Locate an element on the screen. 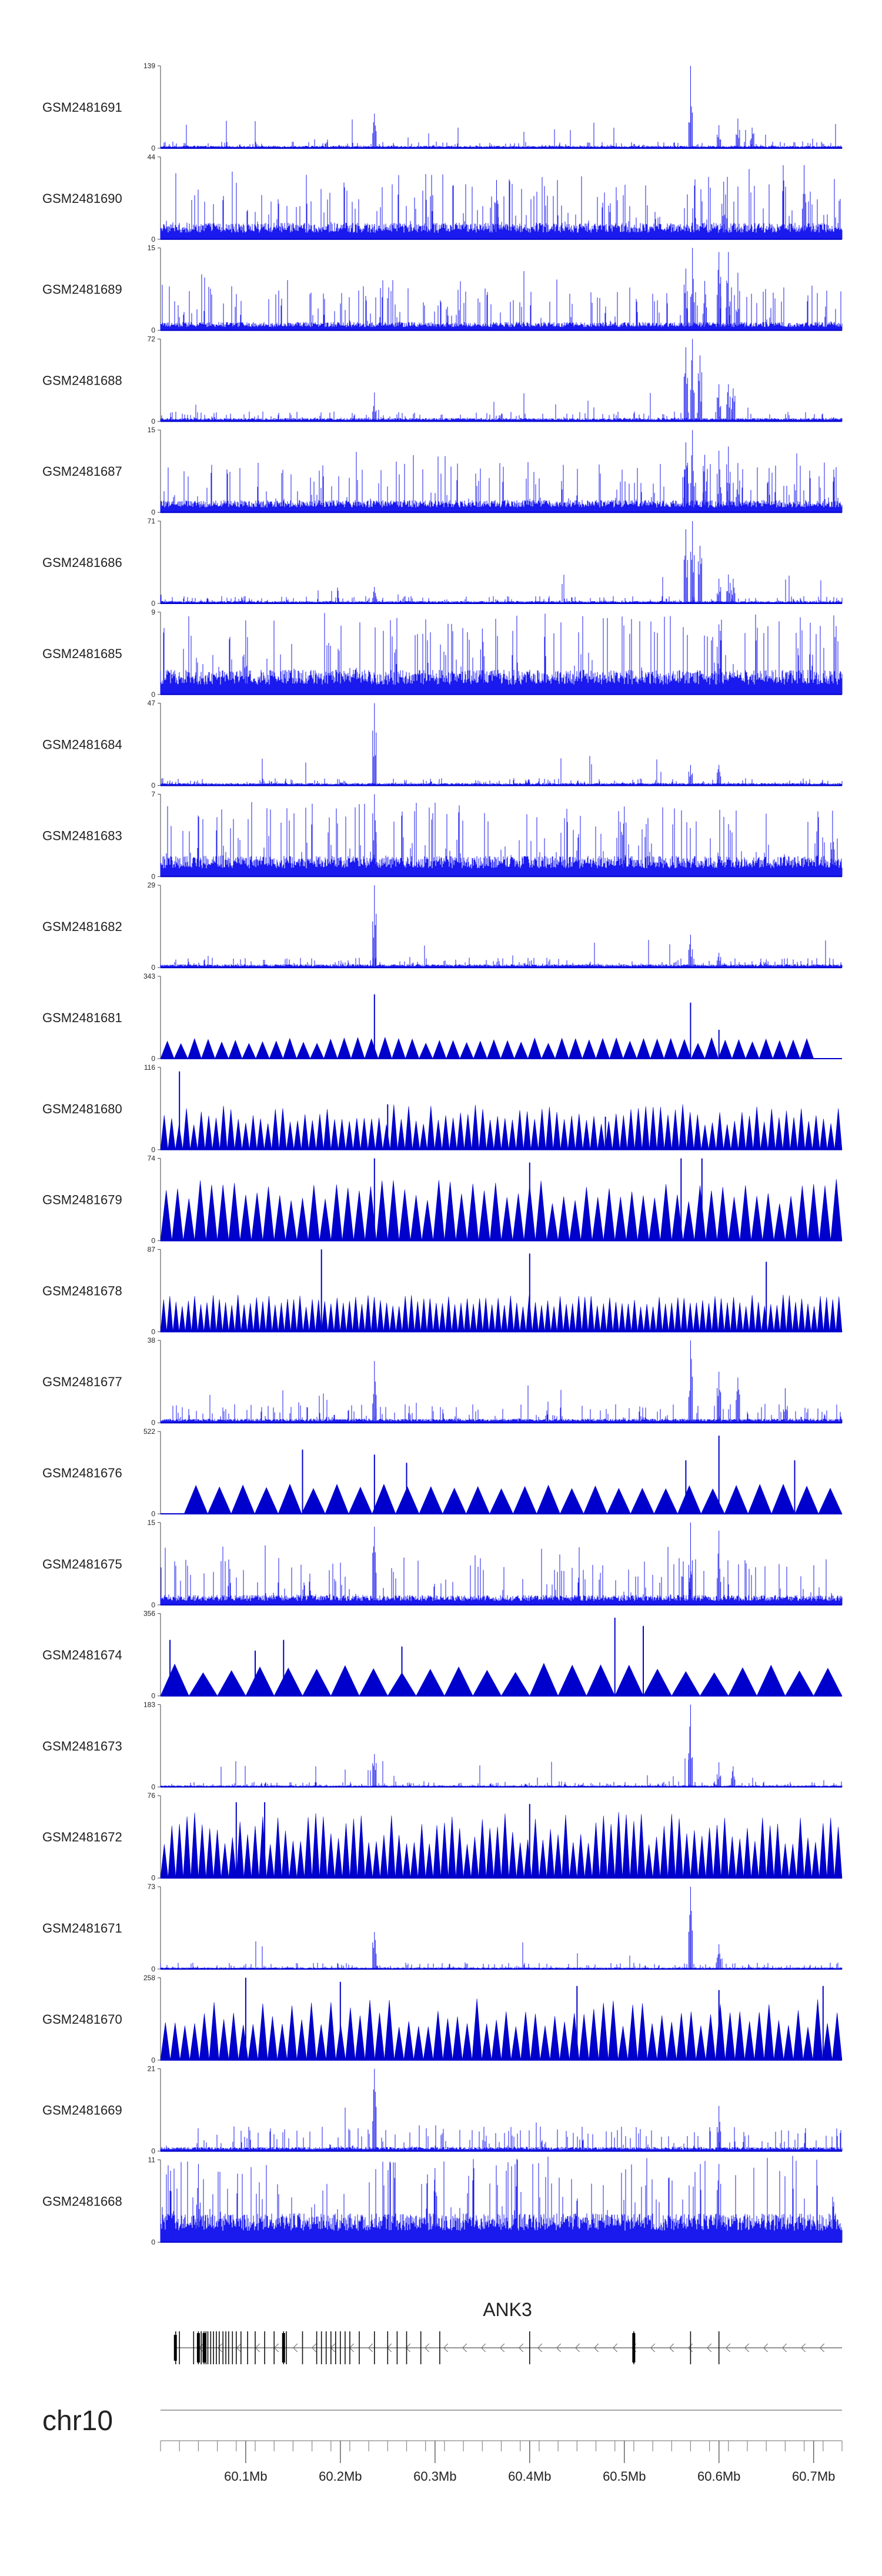 The image size is (882, 2576). gene-track: ANK3 is located at coordinates (507, 2331).